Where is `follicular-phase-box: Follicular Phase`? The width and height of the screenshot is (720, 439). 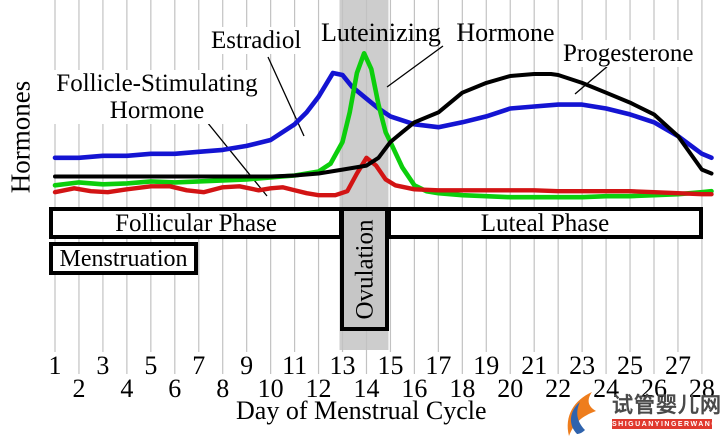 follicular-phase-box: Follicular Phase is located at coordinates (196, 223).